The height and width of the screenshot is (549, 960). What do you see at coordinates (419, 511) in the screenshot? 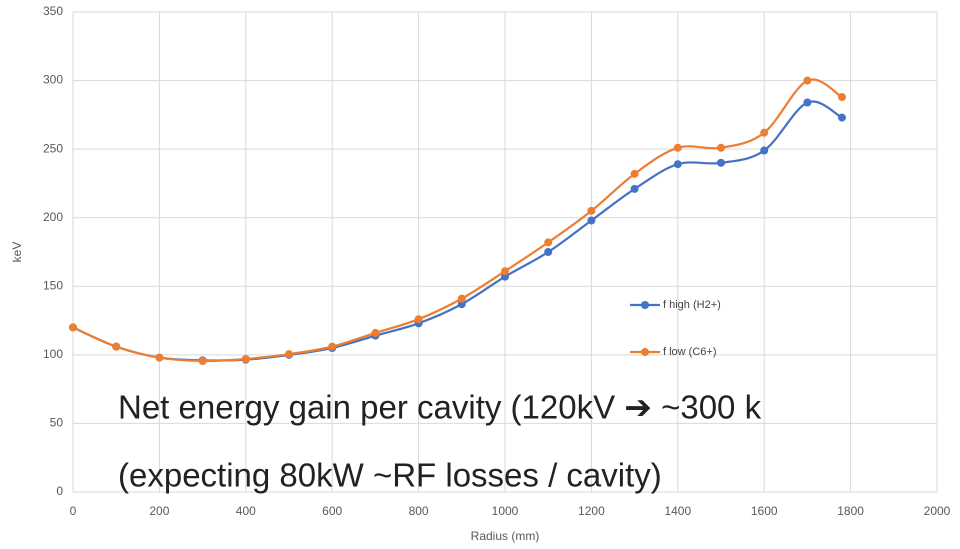
I see `x-tick-label: 800` at bounding box center [419, 511].